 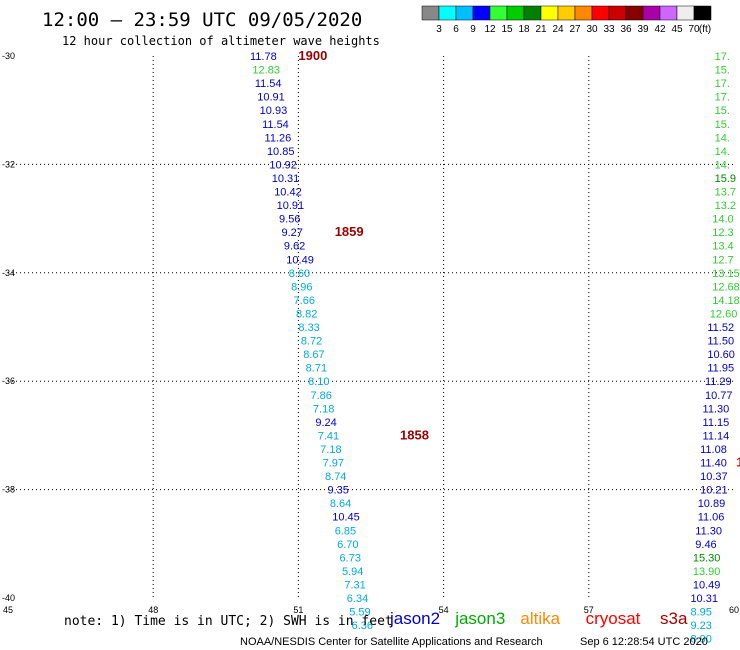 I want to click on legend-entry-altika: altika, so click(x=540, y=618).